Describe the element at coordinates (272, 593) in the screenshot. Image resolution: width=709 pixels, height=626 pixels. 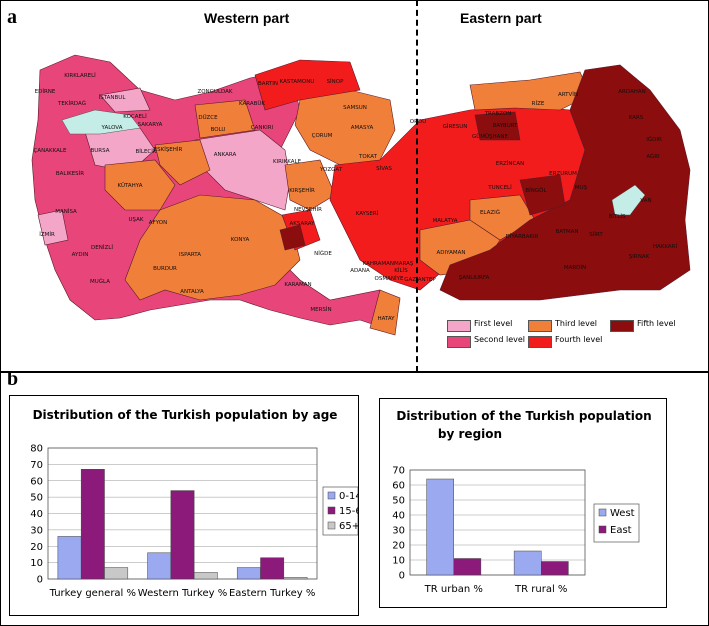
I see `x-category-label: Eastern Turkey %` at that location.